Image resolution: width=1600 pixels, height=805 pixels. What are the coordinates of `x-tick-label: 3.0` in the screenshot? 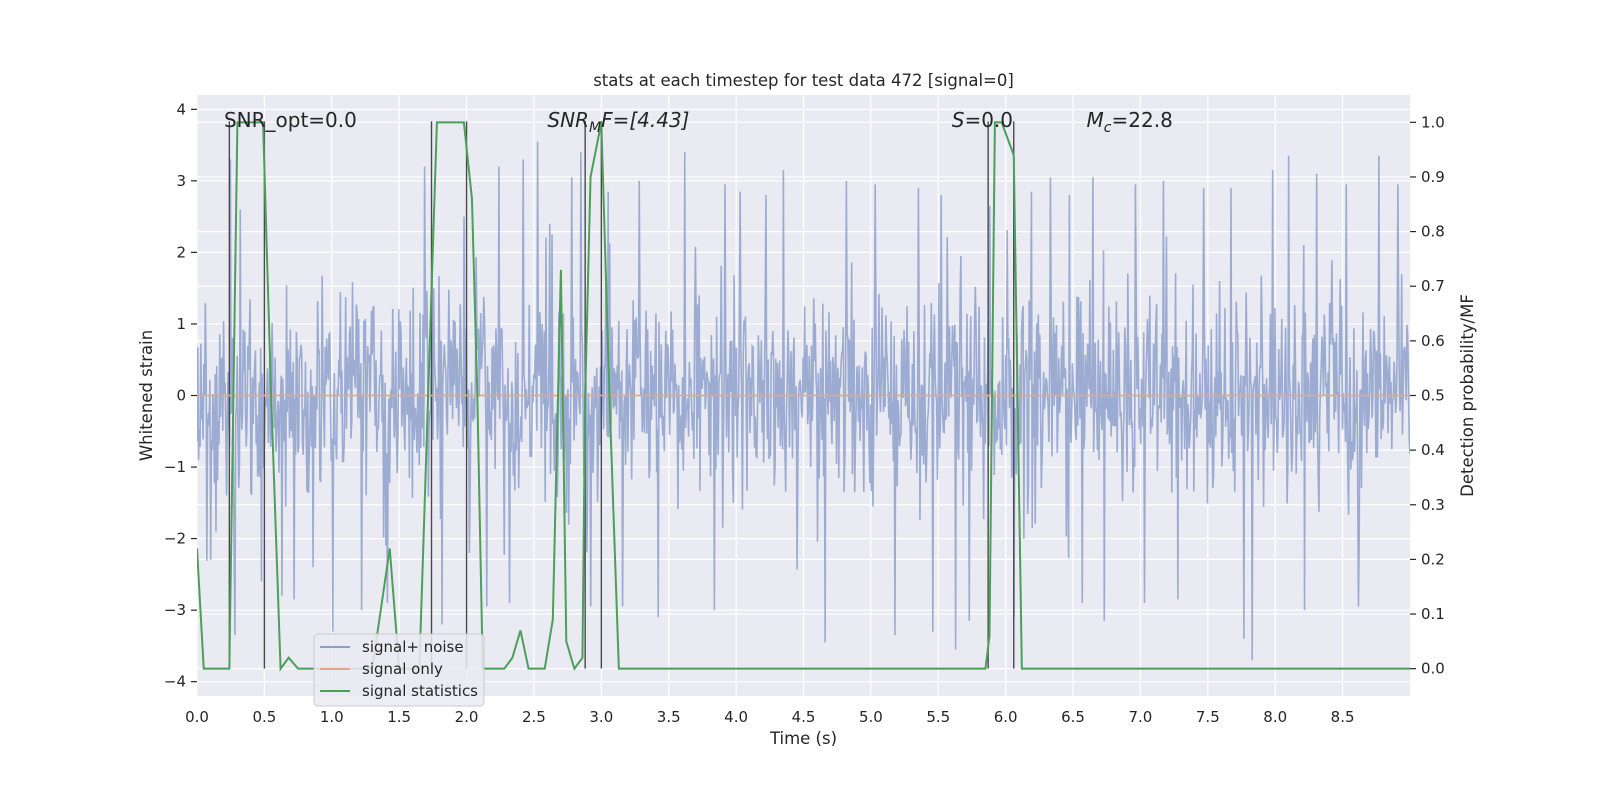 It's located at (601, 717).